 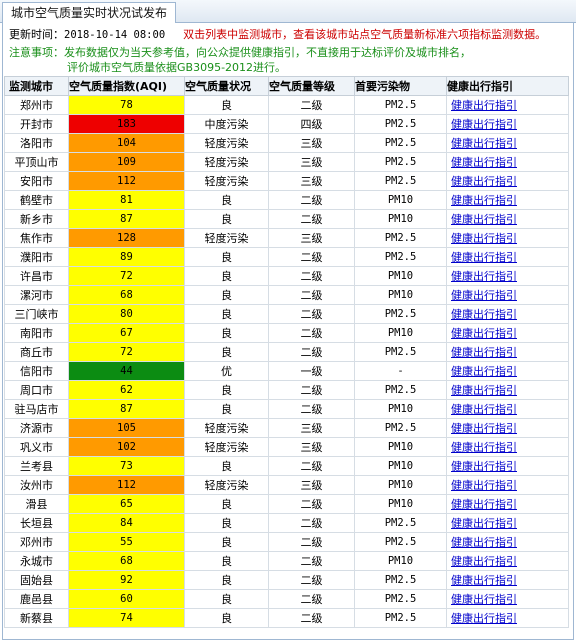 What do you see at coordinates (226, 162) in the screenshot?
I see `cell-status: 轻度污染` at bounding box center [226, 162].